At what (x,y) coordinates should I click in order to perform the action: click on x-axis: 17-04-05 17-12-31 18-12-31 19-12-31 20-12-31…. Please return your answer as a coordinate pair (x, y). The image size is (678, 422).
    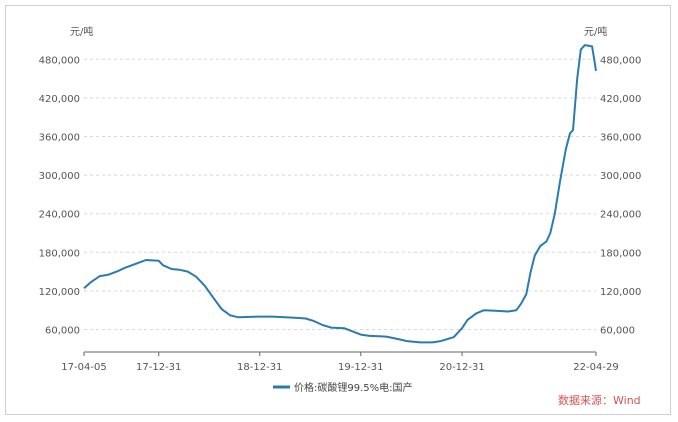
    Looking at the image, I should click on (340, 362).